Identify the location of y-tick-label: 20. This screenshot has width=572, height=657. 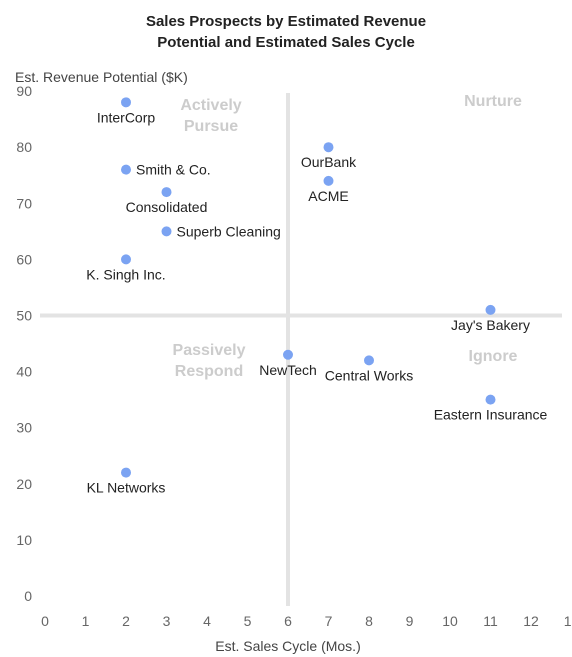
(24, 484).